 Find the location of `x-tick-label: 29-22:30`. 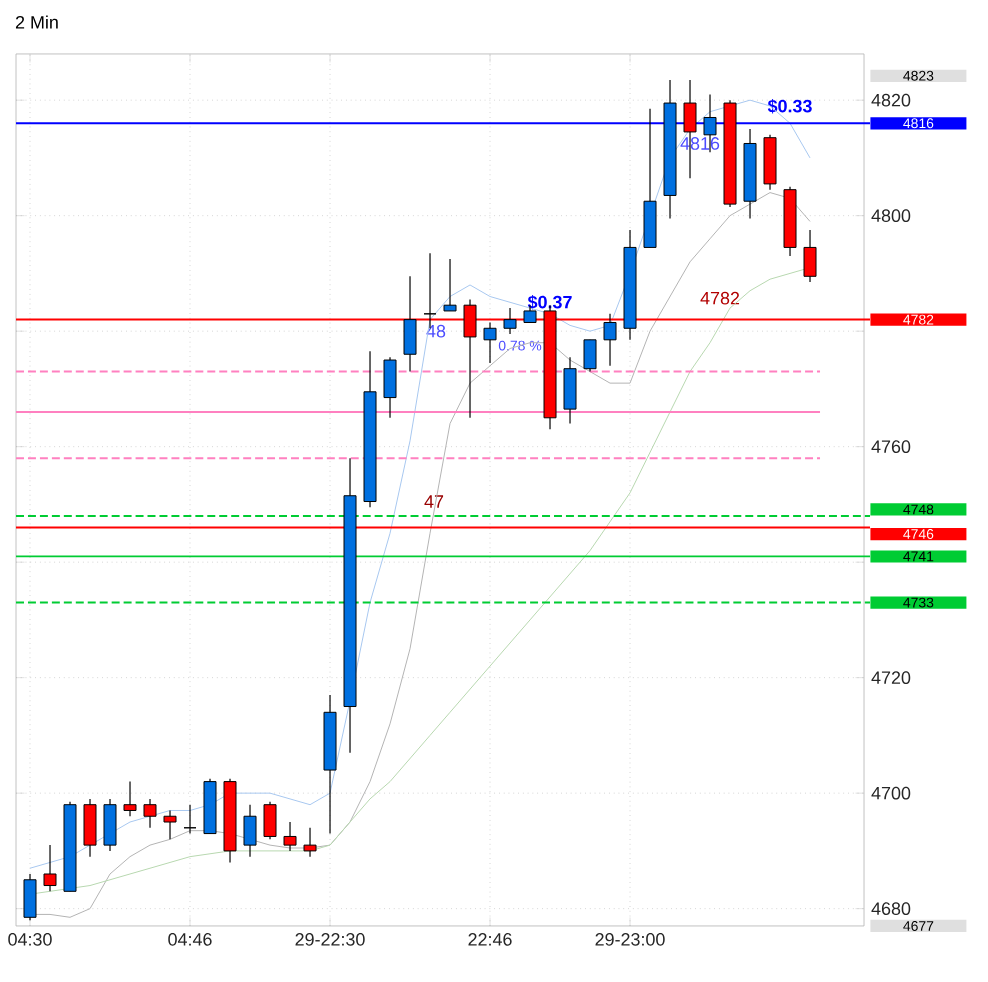

x-tick-label: 29-22:30 is located at coordinates (330, 939).